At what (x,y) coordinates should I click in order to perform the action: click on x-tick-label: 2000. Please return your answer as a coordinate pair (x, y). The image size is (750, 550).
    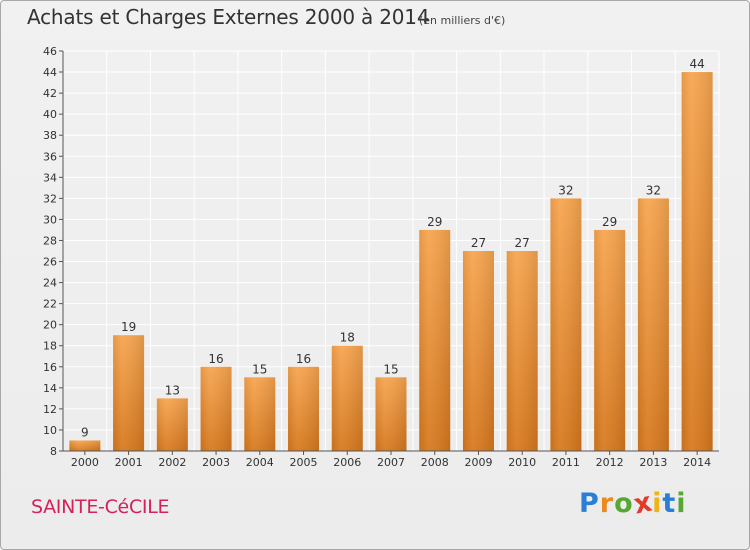
    Looking at the image, I should click on (85, 462).